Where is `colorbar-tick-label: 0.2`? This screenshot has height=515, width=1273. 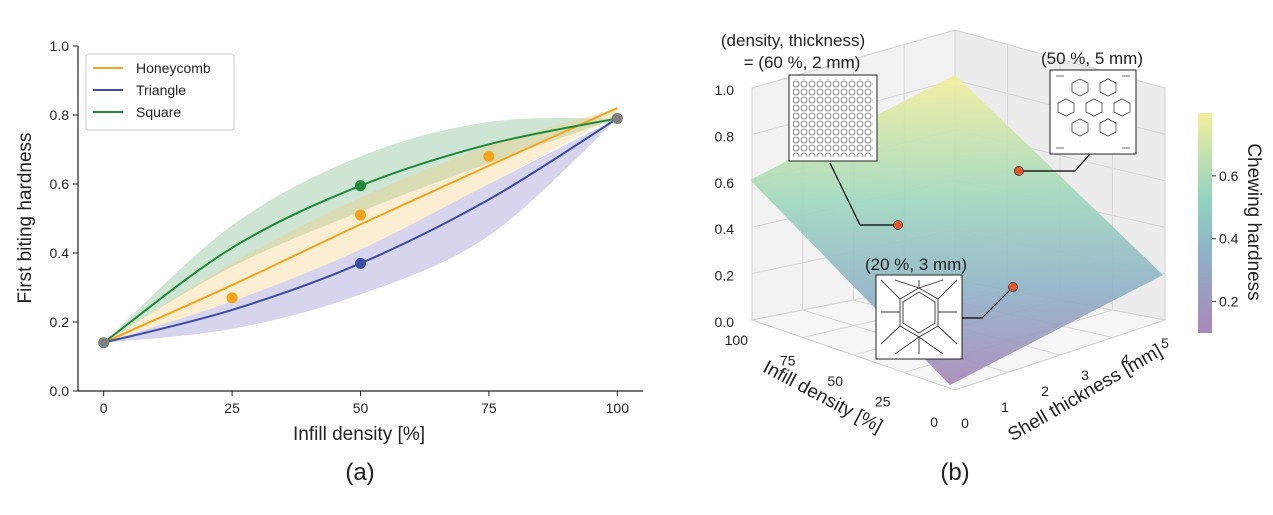
colorbar-tick-label: 0.2 is located at coordinates (1229, 302).